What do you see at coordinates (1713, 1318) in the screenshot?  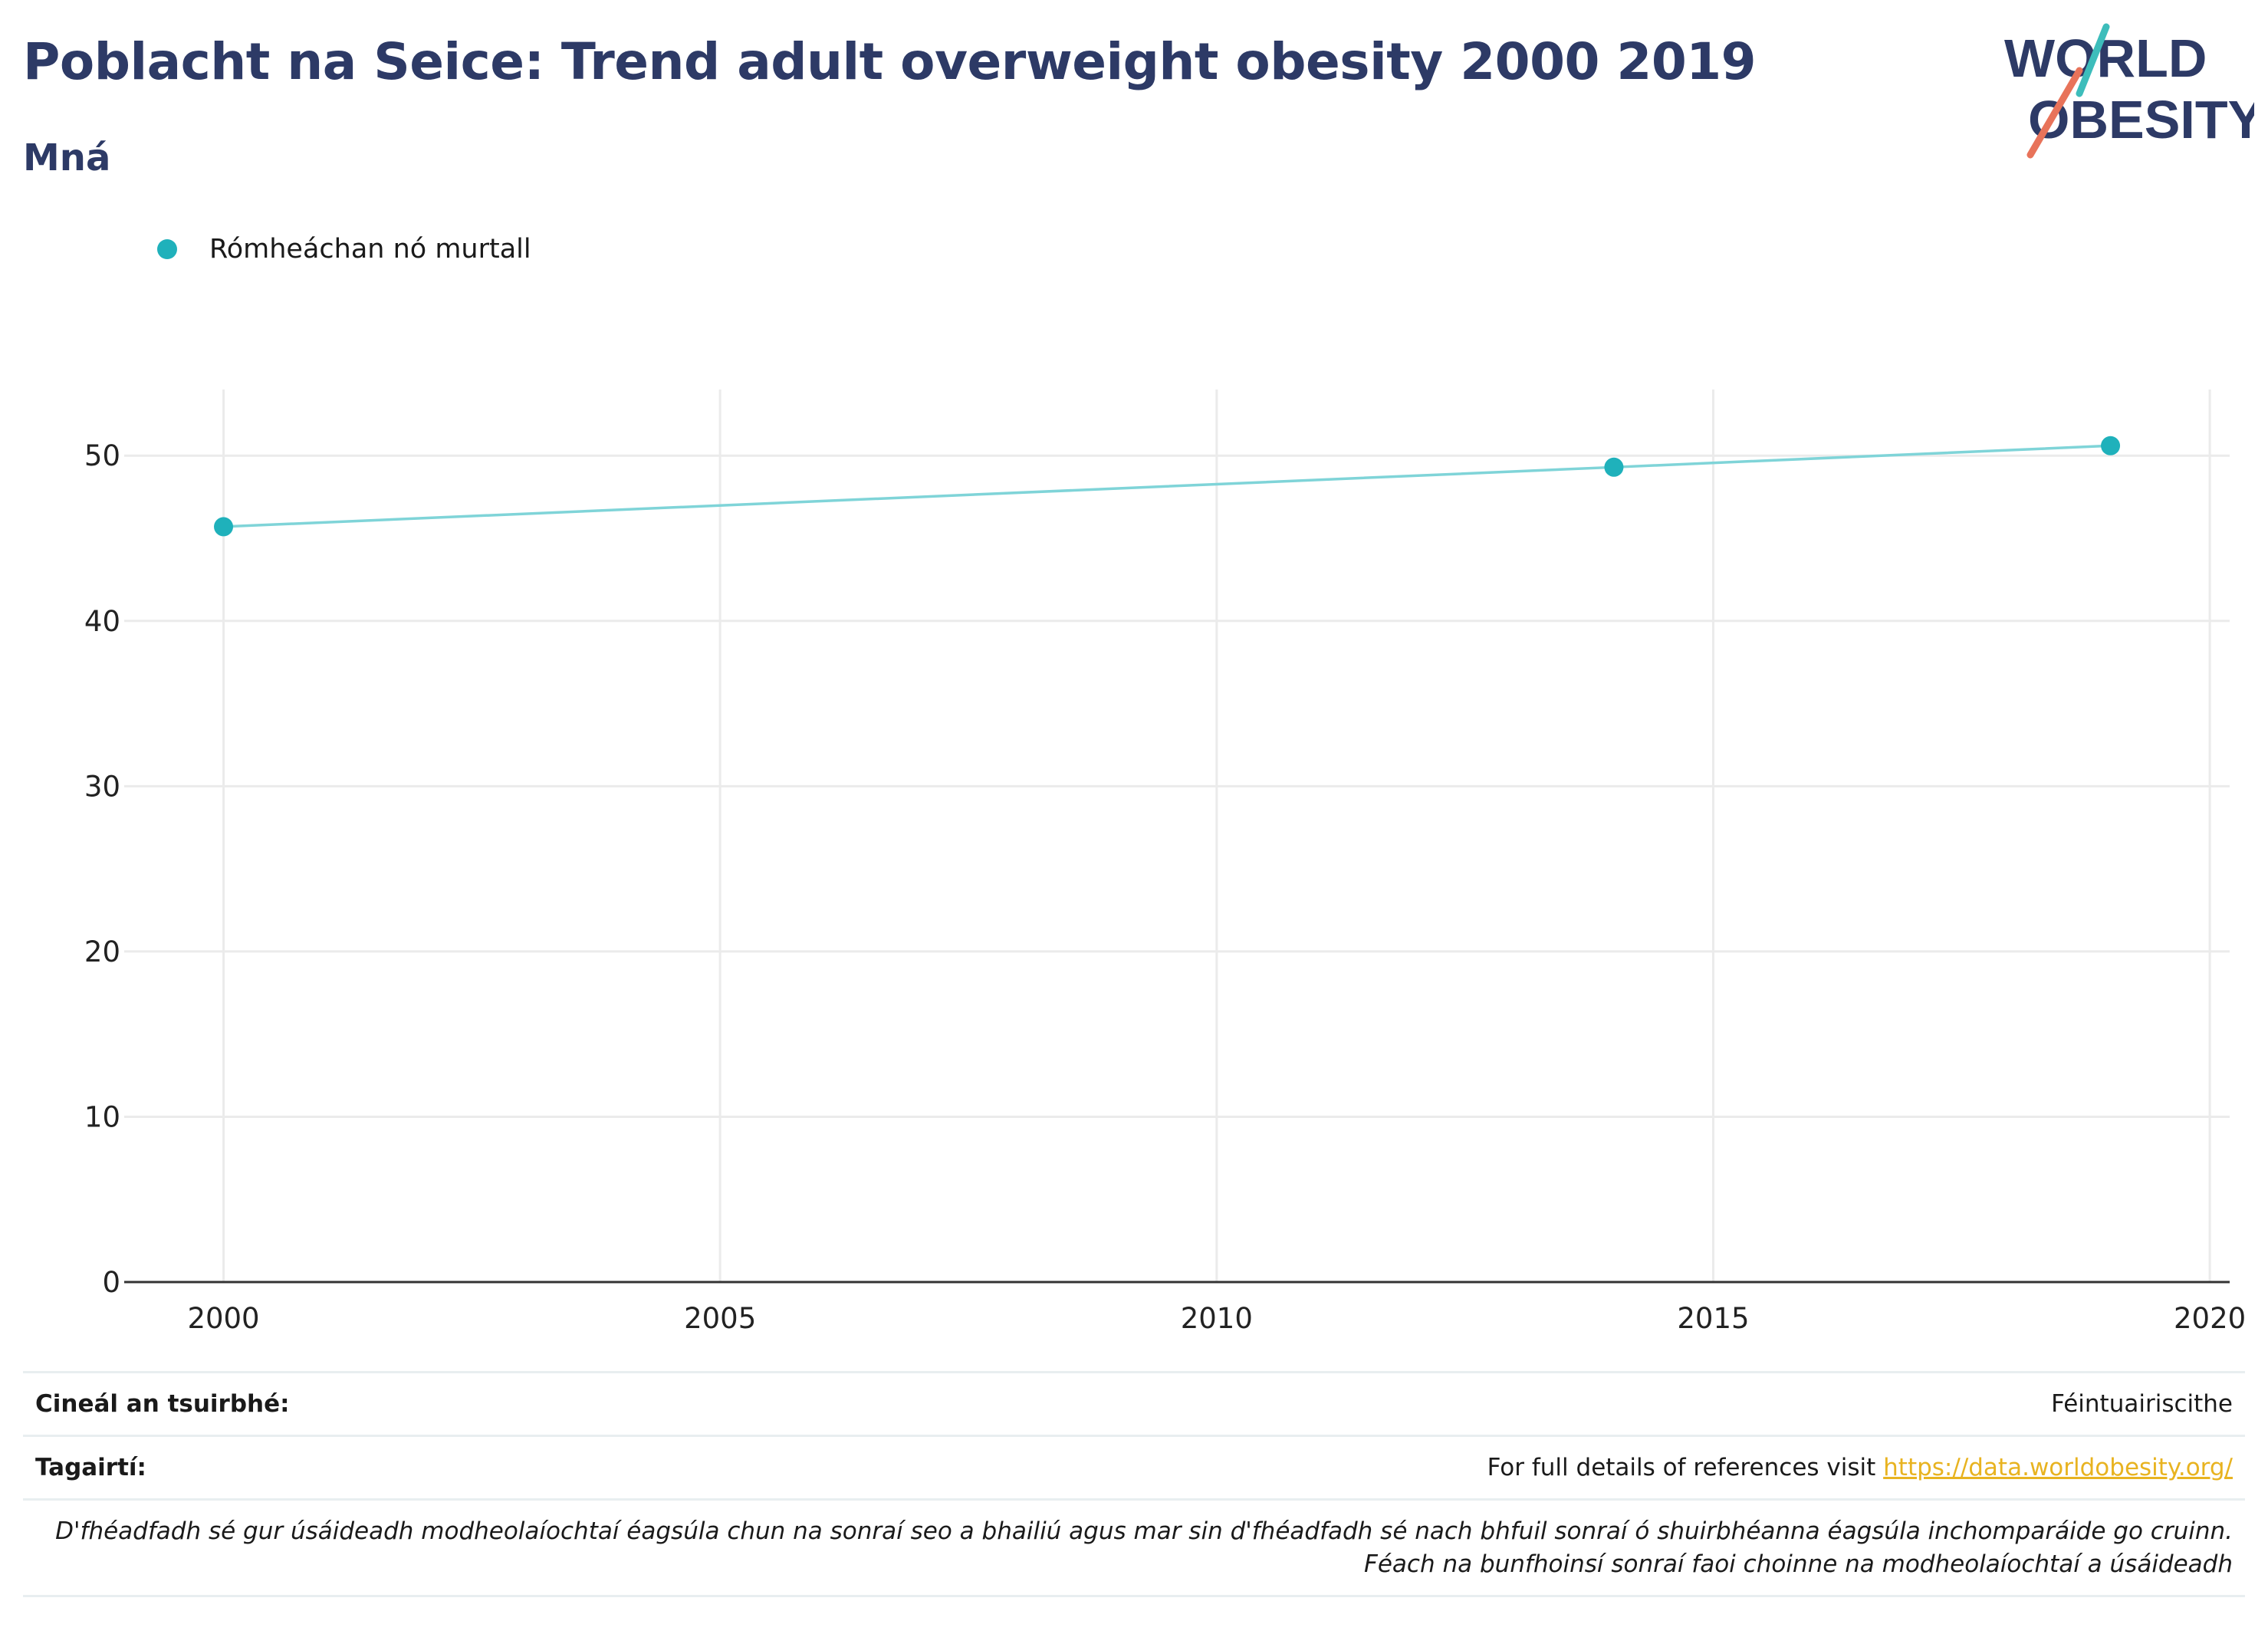 I see `x-tick-label: 2015` at bounding box center [1713, 1318].